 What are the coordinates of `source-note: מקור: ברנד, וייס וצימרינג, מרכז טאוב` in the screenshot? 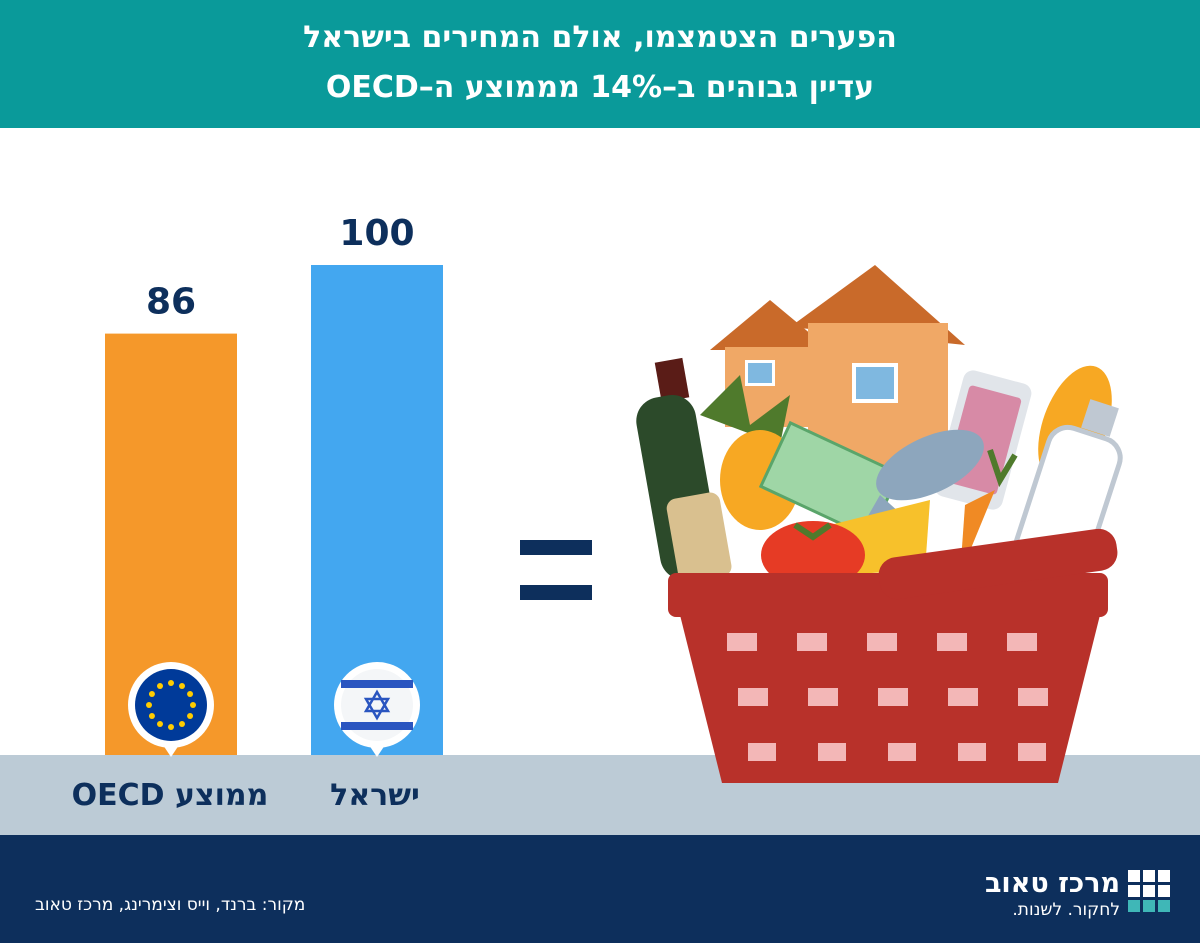 It's located at (170, 905).